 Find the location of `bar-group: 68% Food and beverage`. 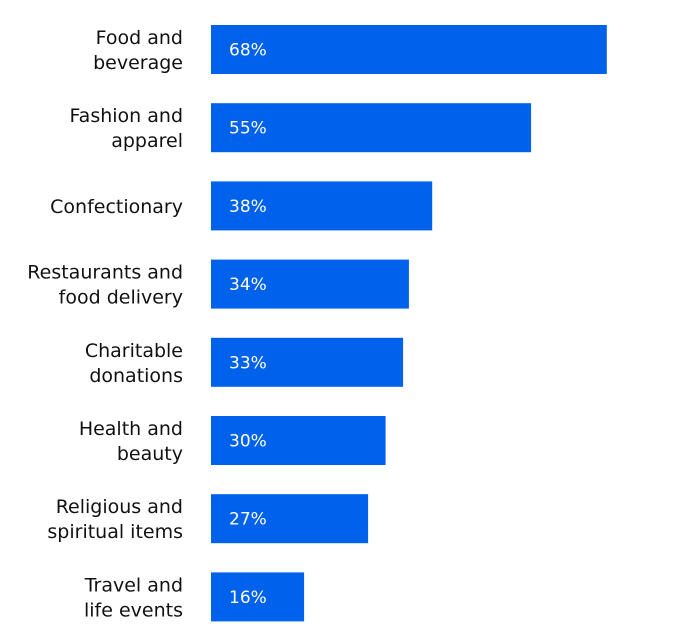

bar-group: 68% Food and beverage is located at coordinates (350, 49).